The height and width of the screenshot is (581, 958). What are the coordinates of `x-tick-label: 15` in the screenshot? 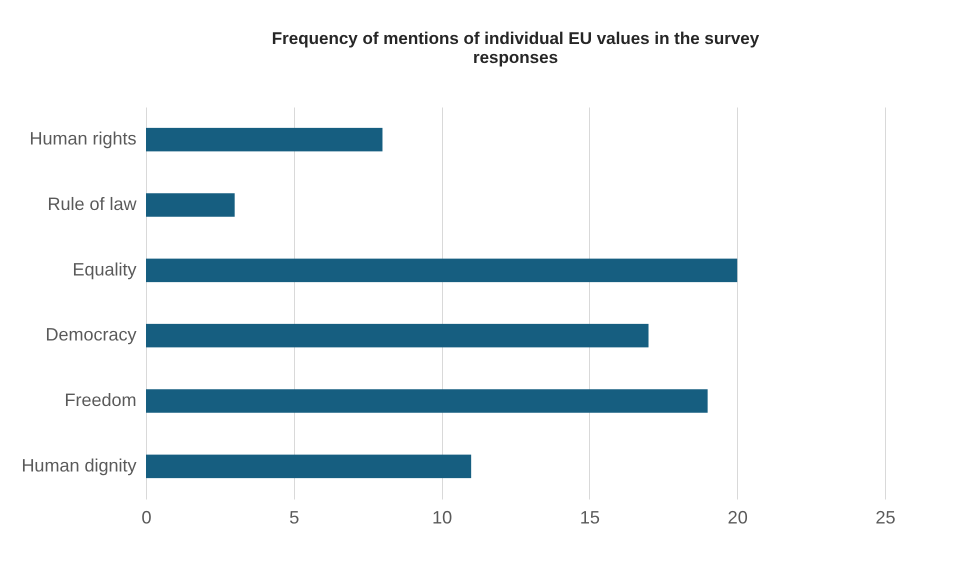 It's located at (590, 518).